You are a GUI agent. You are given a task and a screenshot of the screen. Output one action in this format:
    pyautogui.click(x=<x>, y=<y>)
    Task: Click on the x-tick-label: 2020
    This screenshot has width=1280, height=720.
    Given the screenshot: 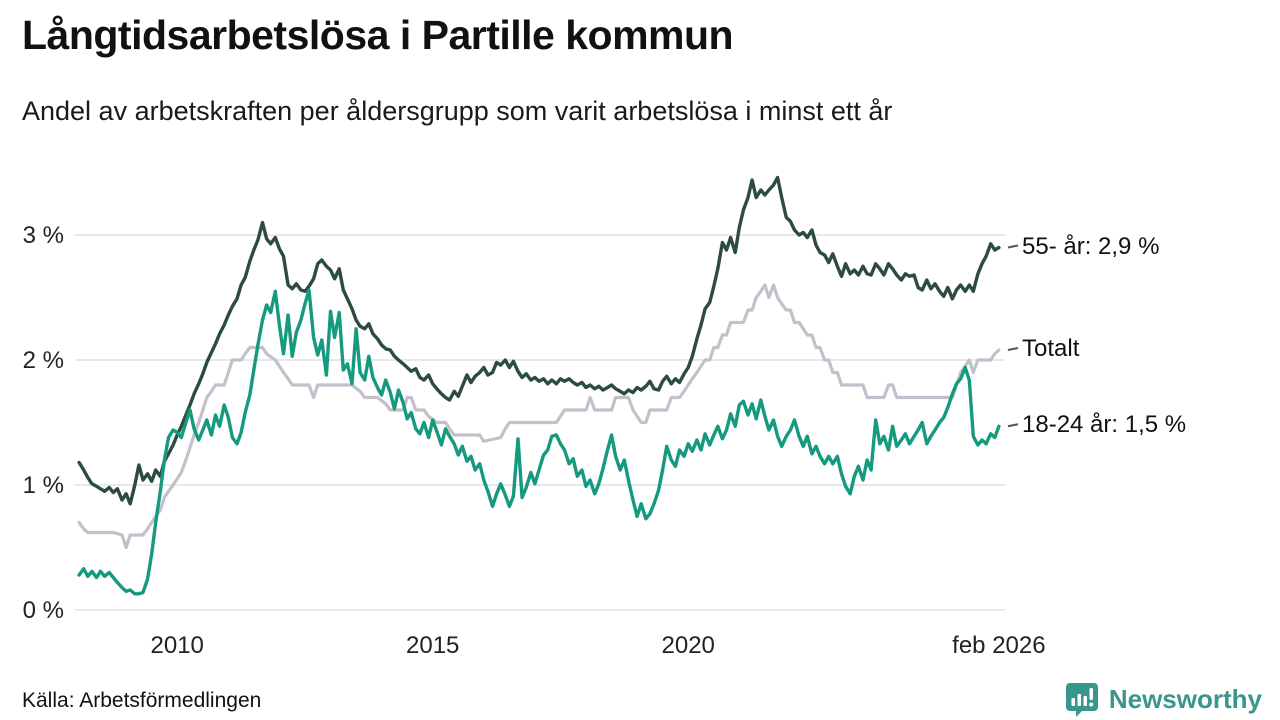 What is the action you would take?
    pyautogui.click(x=688, y=645)
    